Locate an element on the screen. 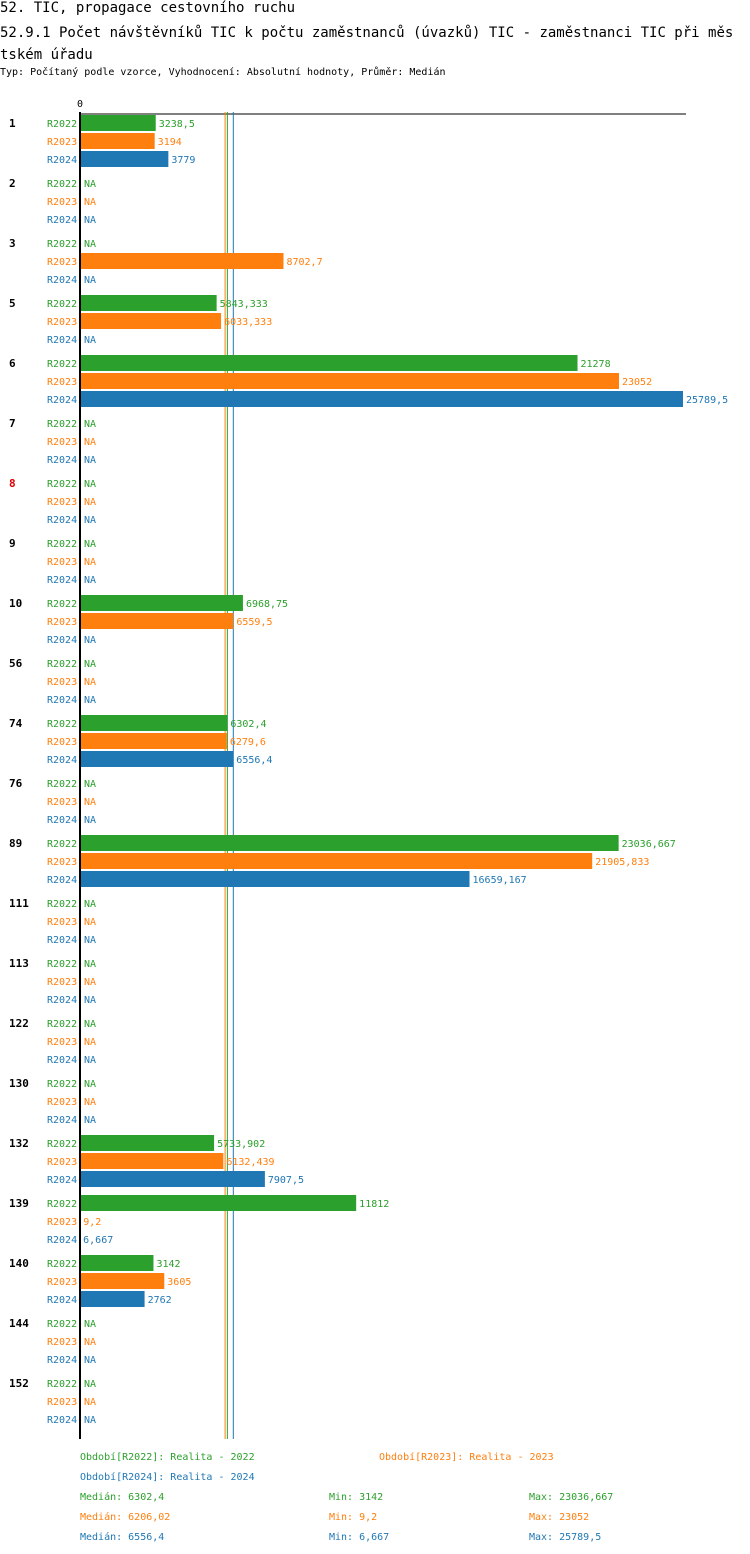 This screenshot has height=1554, width=750. value-label: 6033,333 is located at coordinates (248, 322).